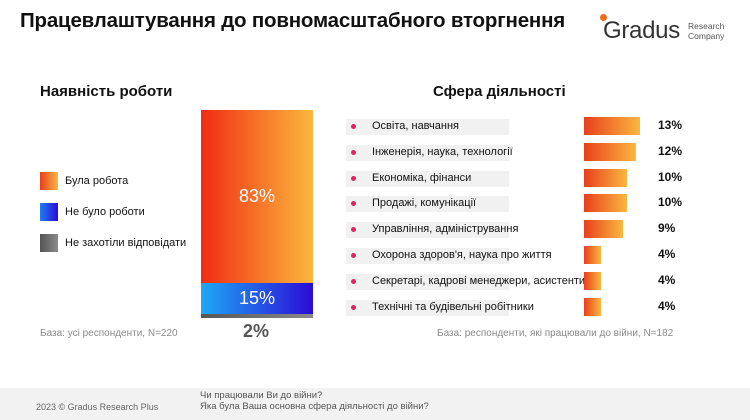 The width and height of the screenshot is (750, 420). I want to click on sector-row: Освіта, навчання, so click(427, 127).